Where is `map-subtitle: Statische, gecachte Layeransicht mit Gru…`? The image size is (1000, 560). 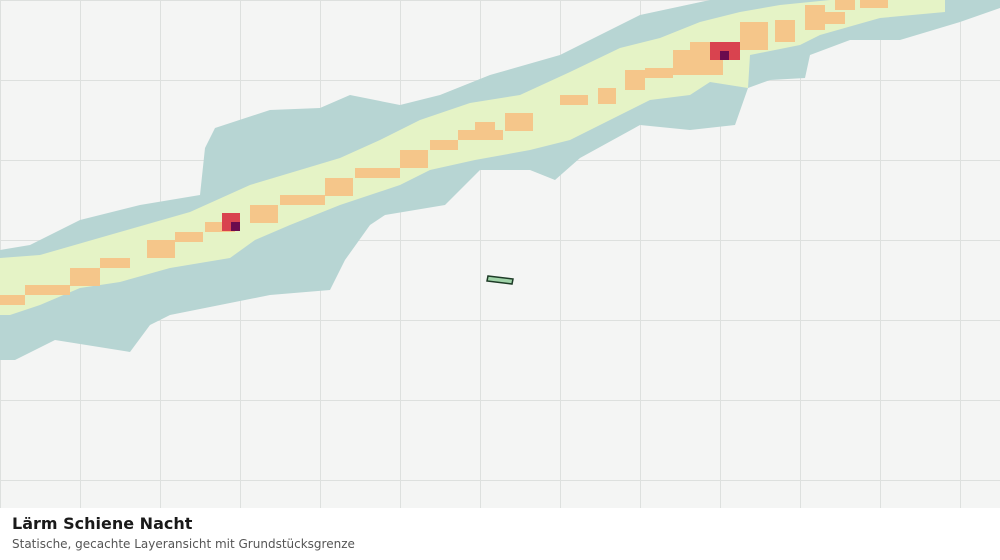 map-subtitle: Statische, gecachte Layeransicht mit Gru… is located at coordinates (183, 544).